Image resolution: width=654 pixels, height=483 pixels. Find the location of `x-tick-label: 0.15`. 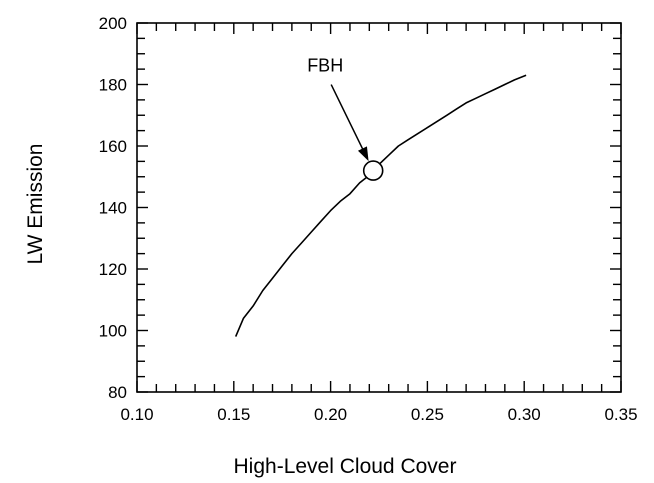

x-tick-label: 0.15 is located at coordinates (233, 414).